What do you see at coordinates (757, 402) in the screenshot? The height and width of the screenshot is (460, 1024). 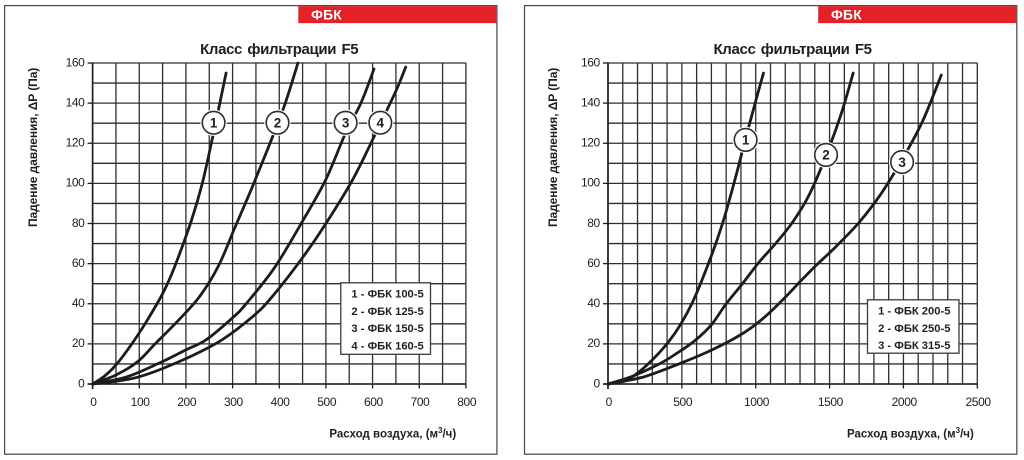 I see `svg-text: 1000` at bounding box center [757, 402].